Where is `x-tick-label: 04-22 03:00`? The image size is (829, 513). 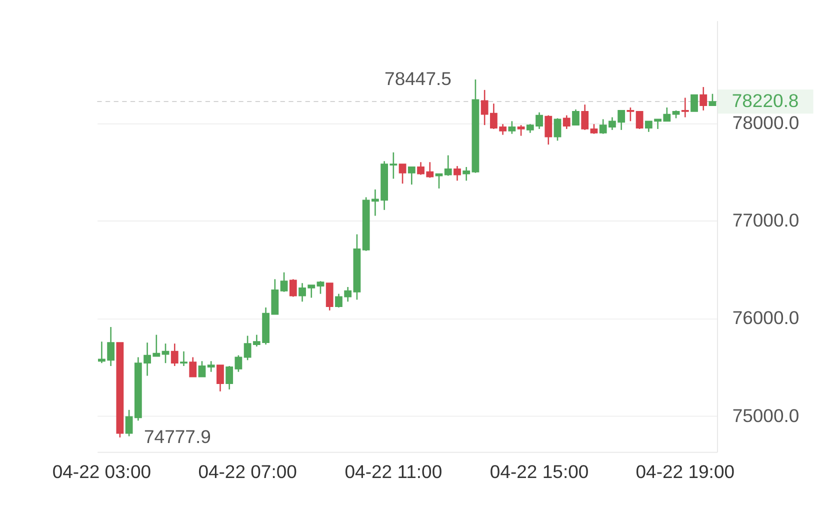
x-tick-label: 04-22 03:00 is located at coordinates (102, 471).